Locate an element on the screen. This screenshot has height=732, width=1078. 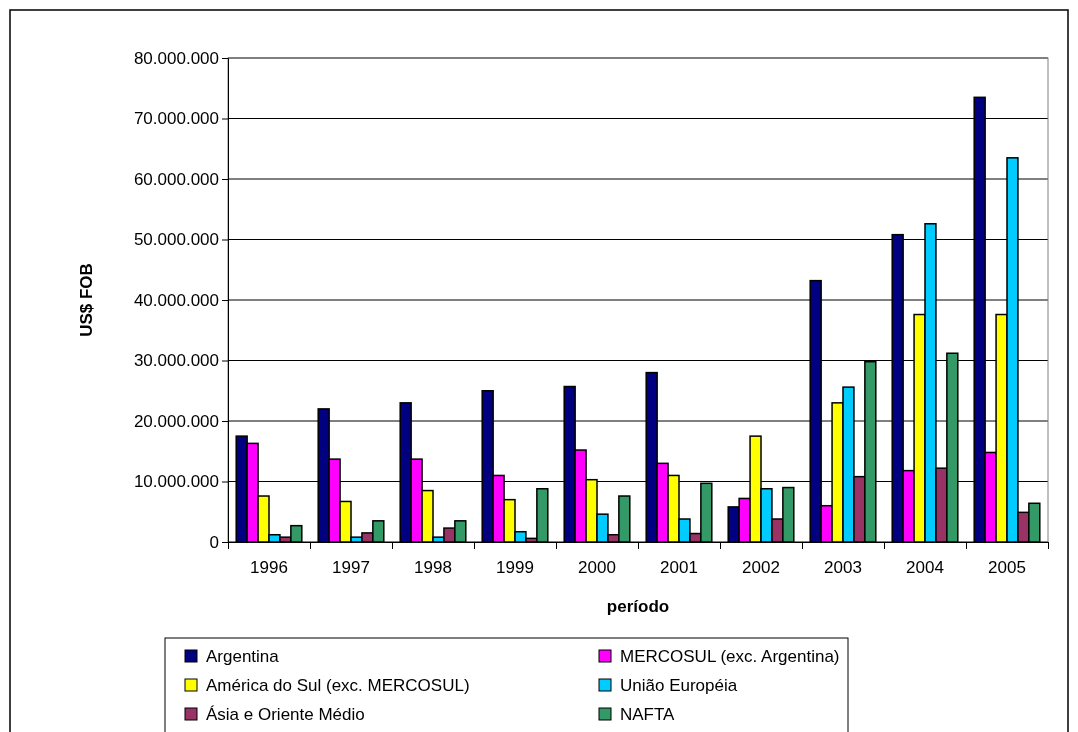
x-tick-label: 1996 is located at coordinates (269, 567).